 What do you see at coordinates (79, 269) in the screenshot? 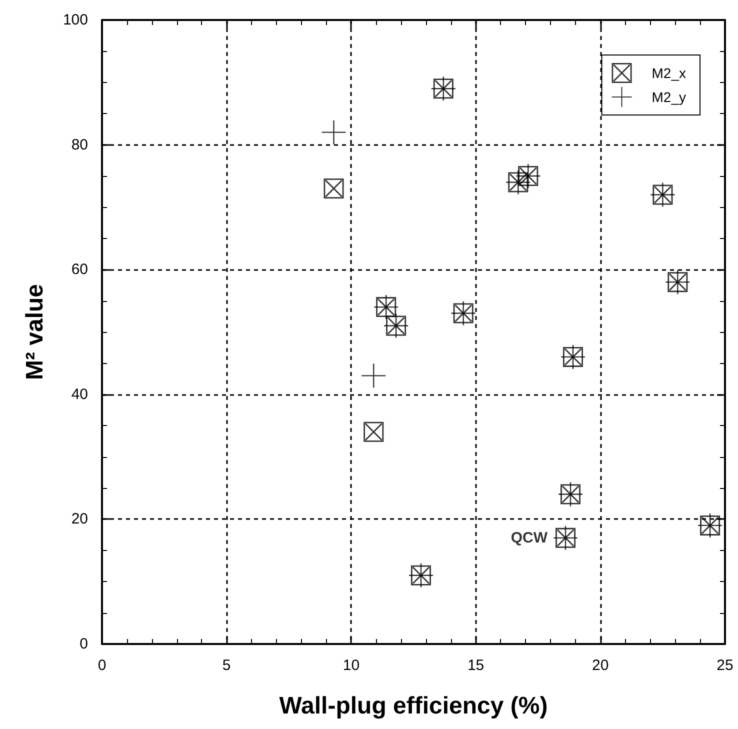
I see `y-tick-label: 60` at bounding box center [79, 269].